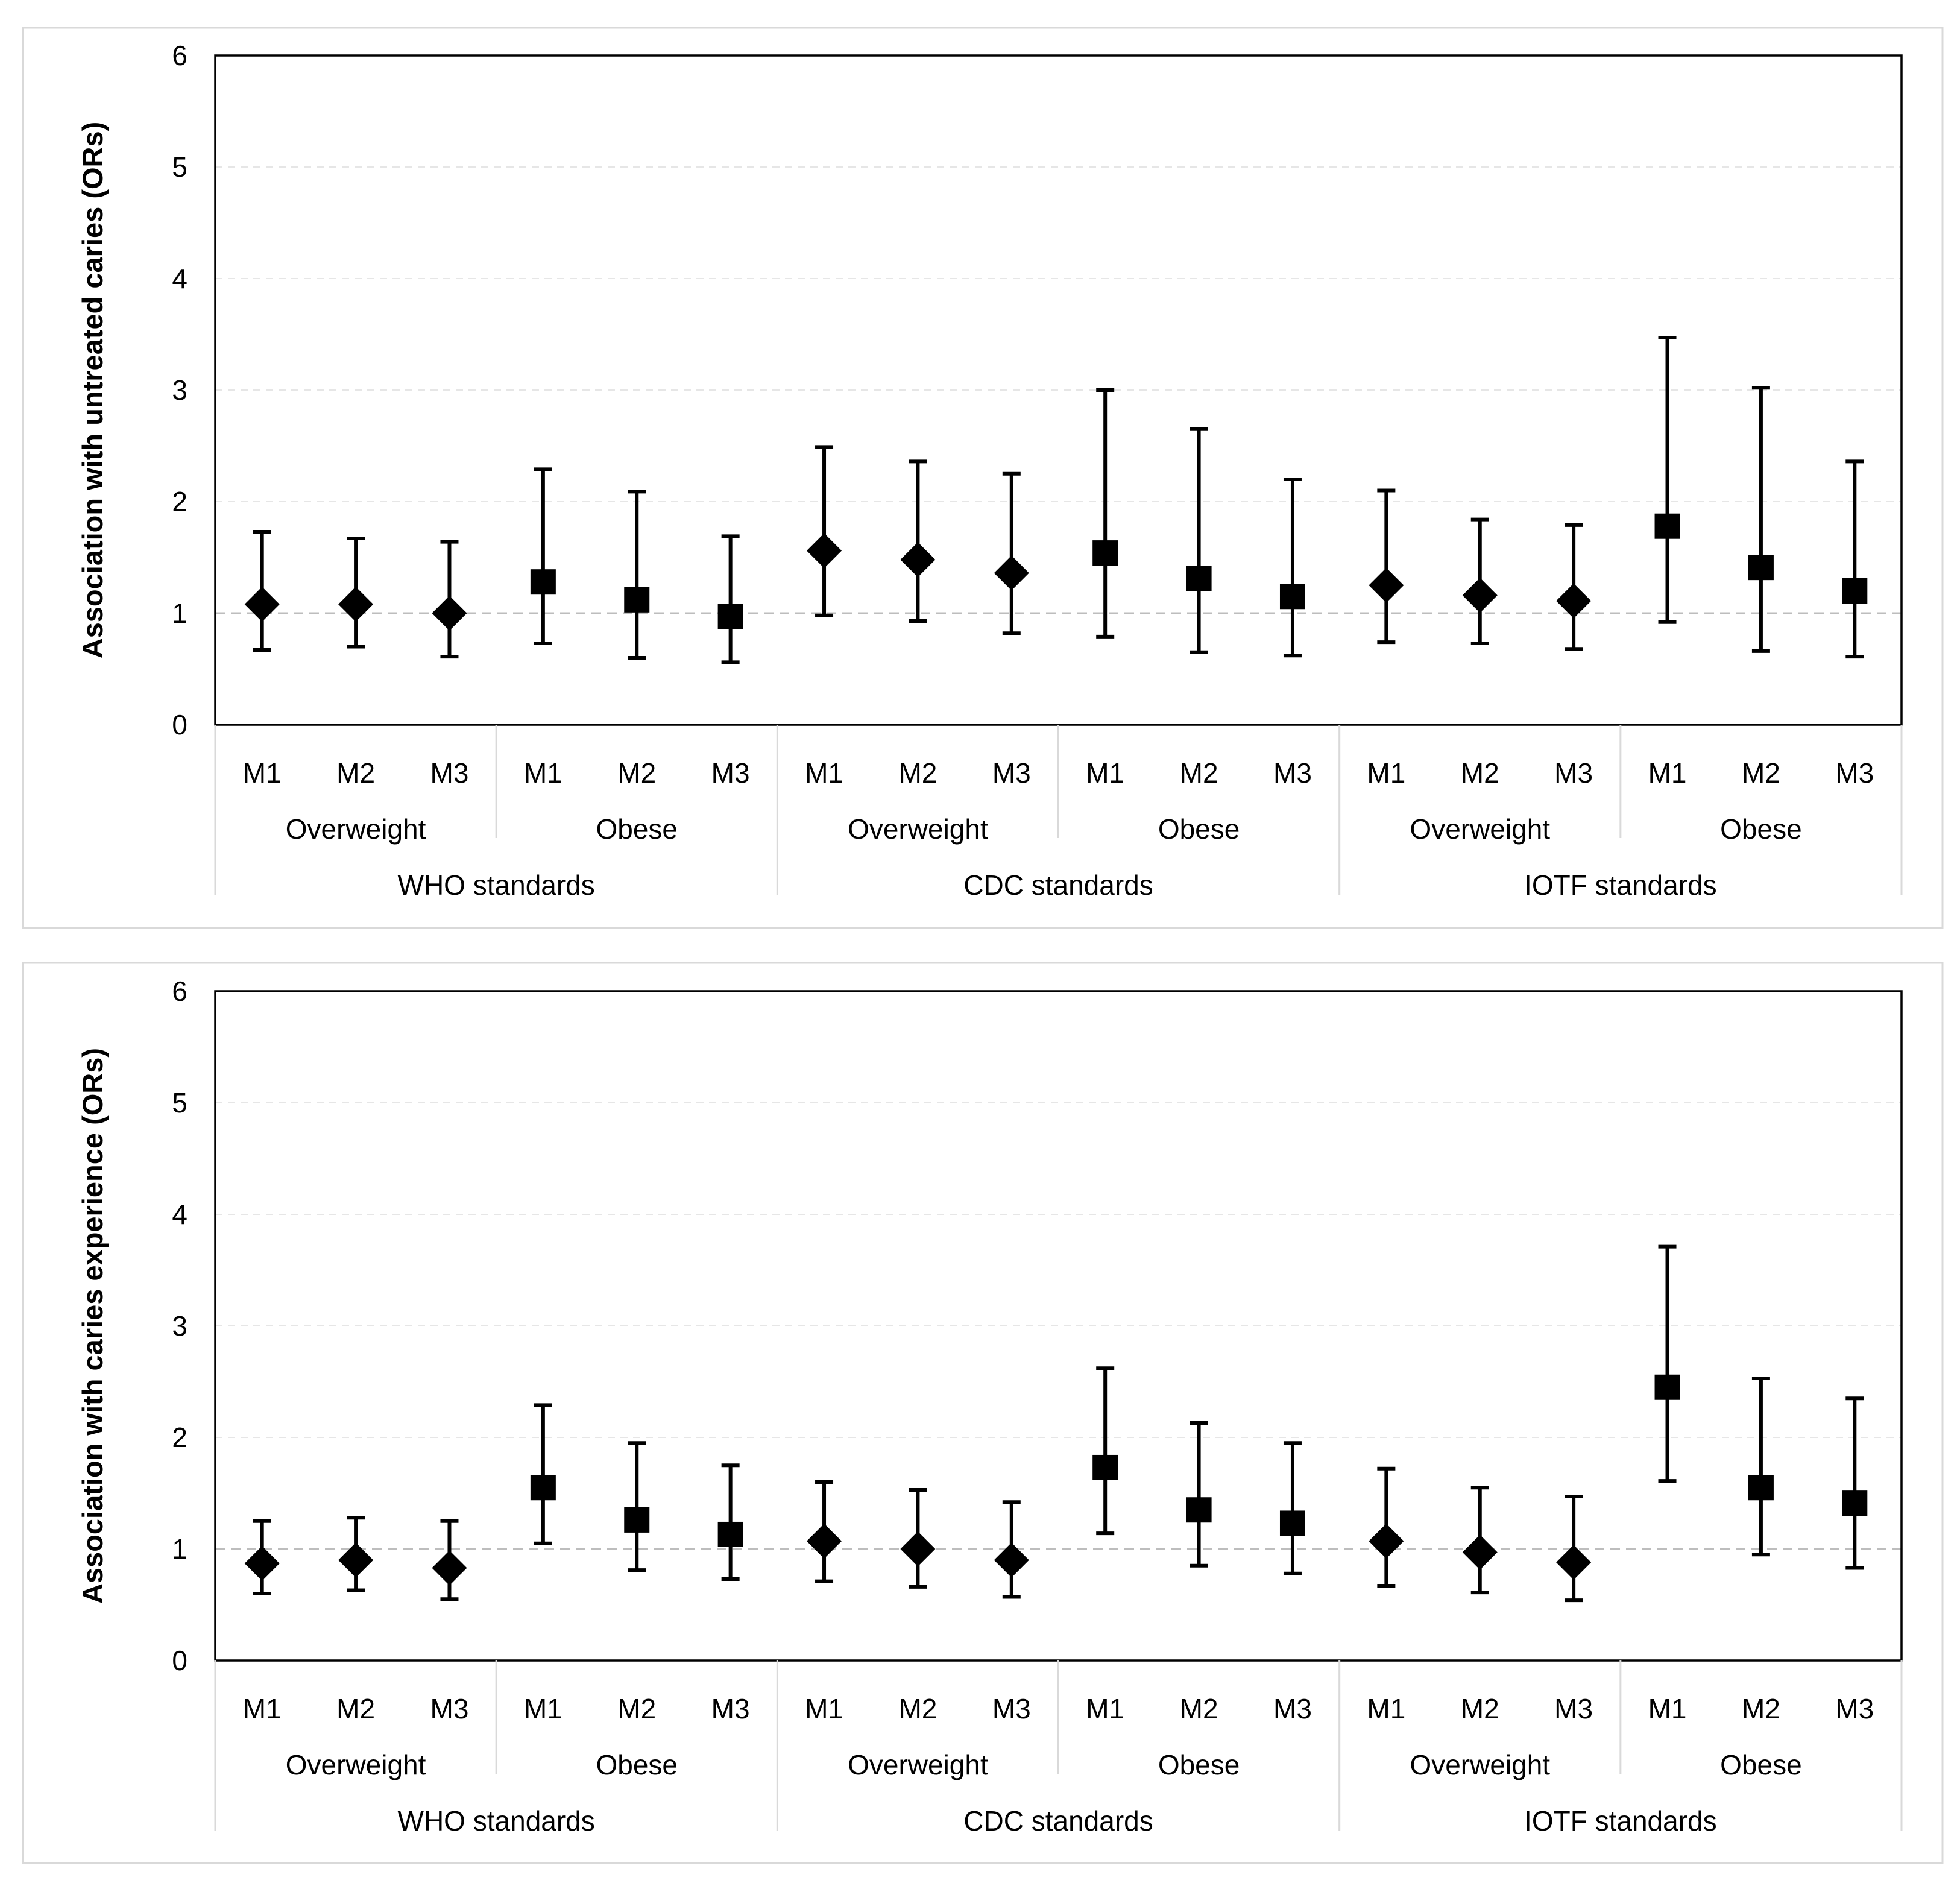 This screenshot has width=1960, height=1889. Describe the element at coordinates (93, 1326) in the screenshot. I see `y-axis-label: Association with caries experience (ORs)` at that location.